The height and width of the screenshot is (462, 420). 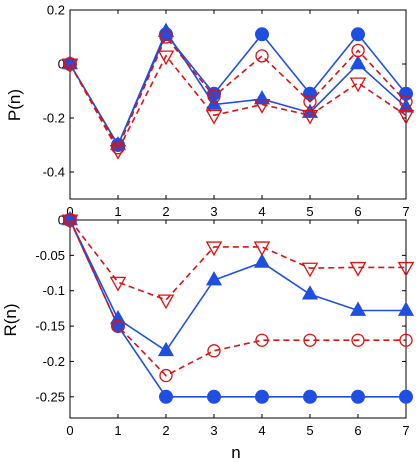 What do you see at coordinates (14, 105) in the screenshot?
I see `y-axis-label-p: P(n)` at bounding box center [14, 105].